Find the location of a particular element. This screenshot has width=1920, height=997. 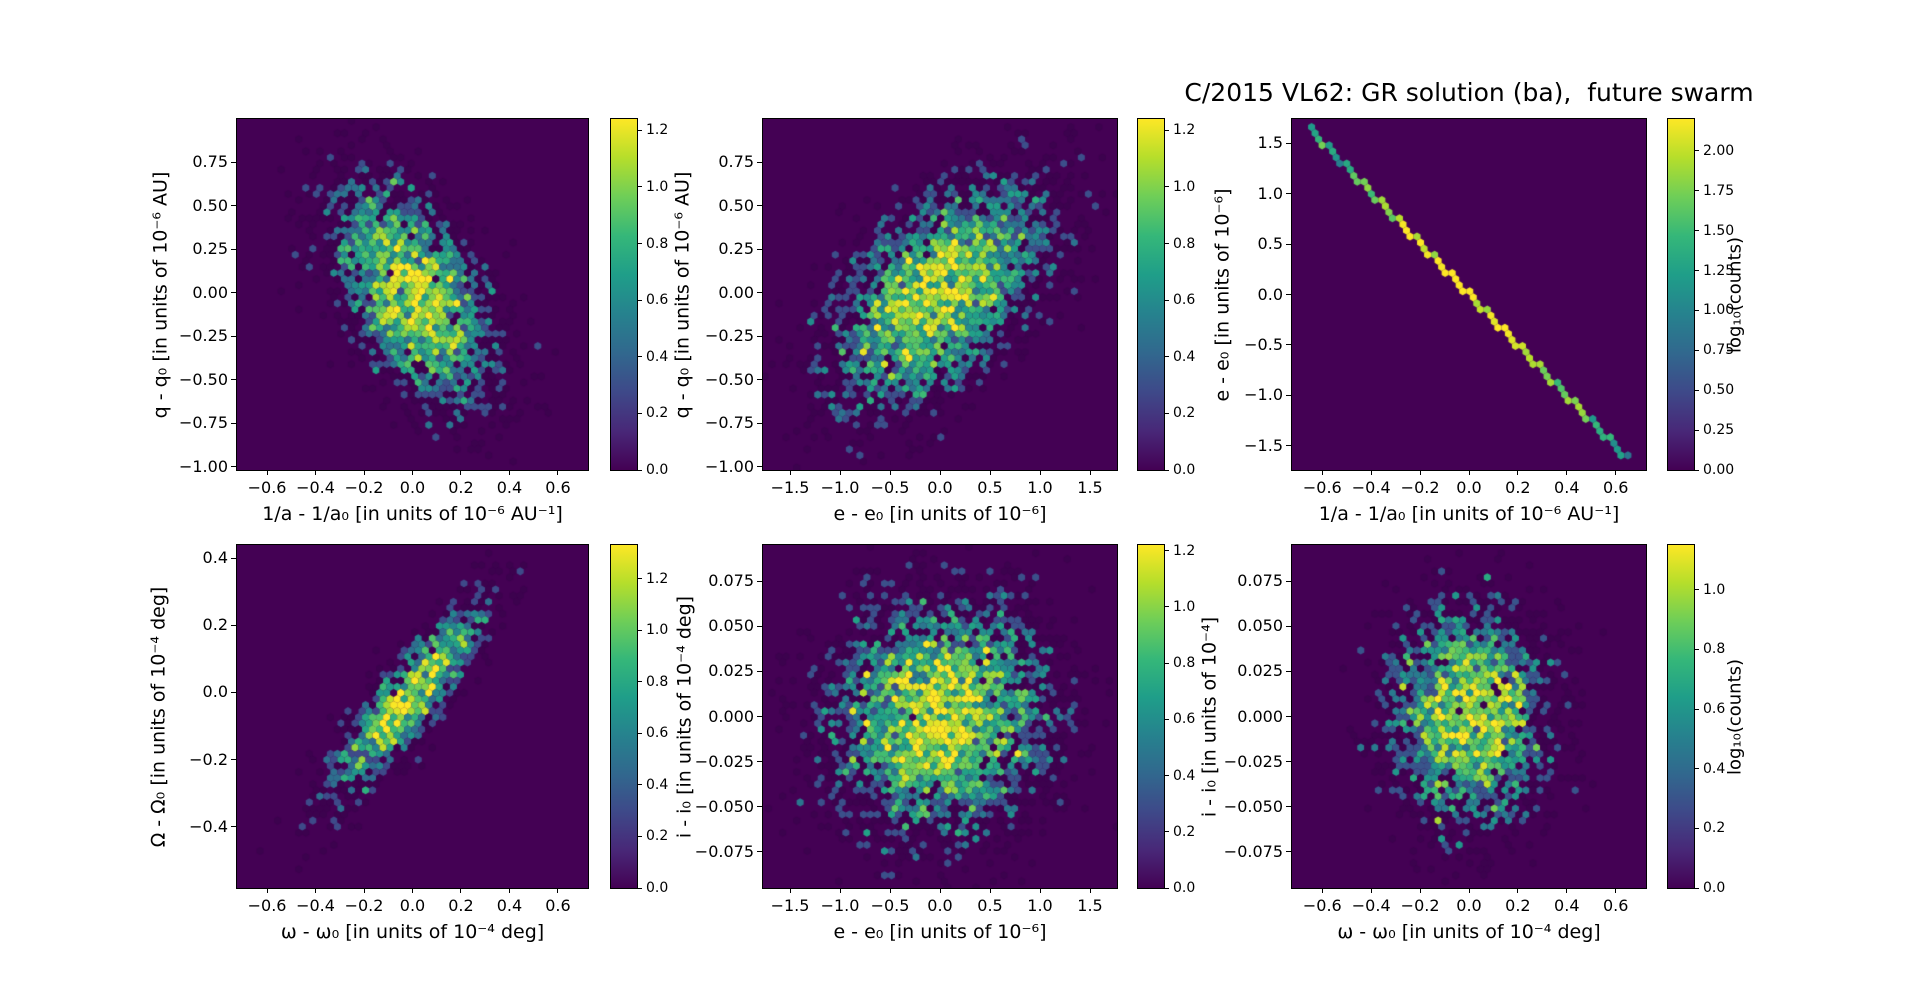

colorbar-tick-label-top-middle: 0.2 is located at coordinates (1184, 413).